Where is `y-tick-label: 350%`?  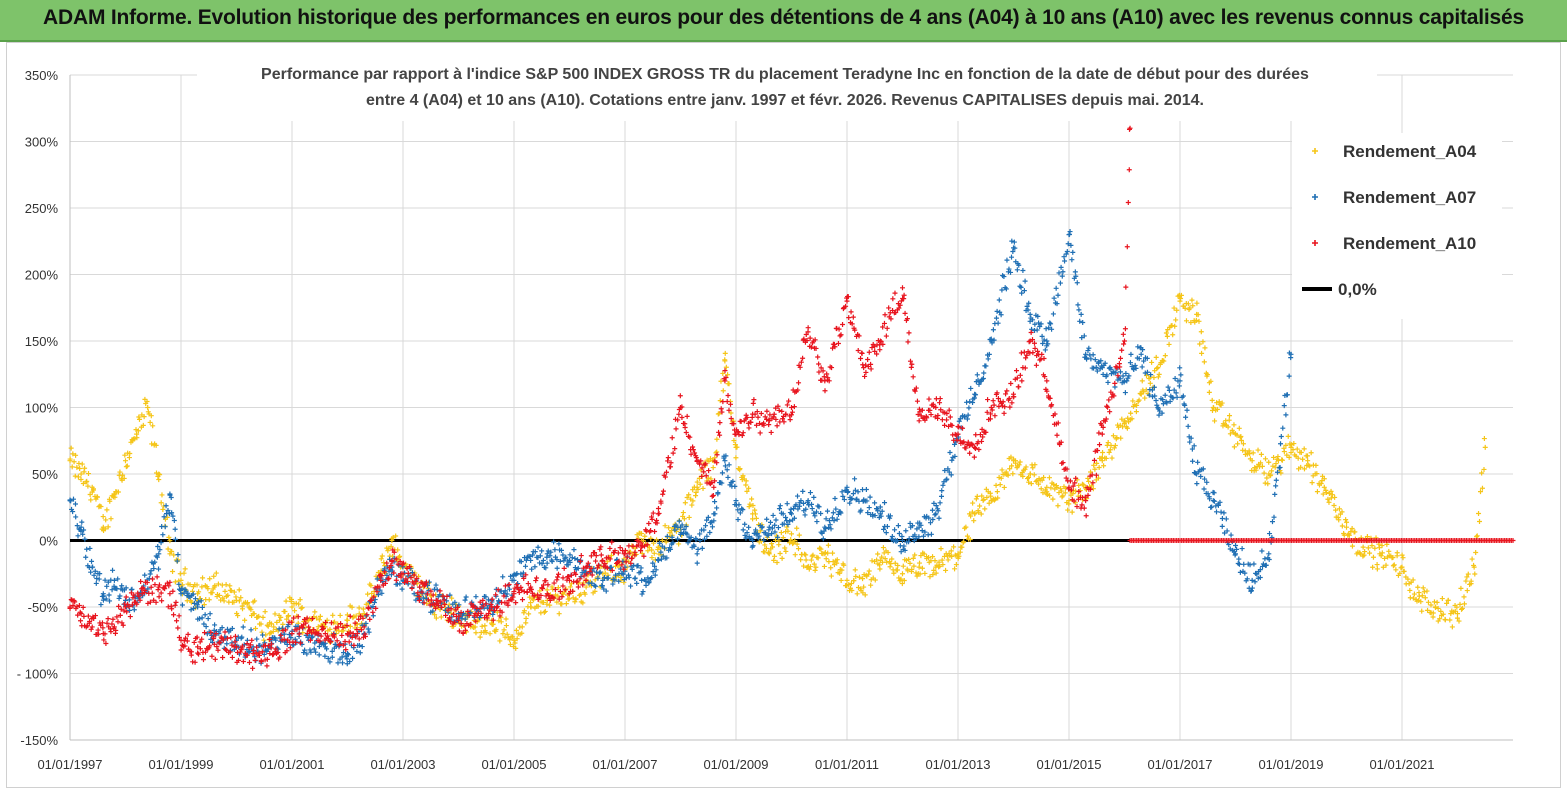
y-tick-label: 350% is located at coordinates (42, 75).